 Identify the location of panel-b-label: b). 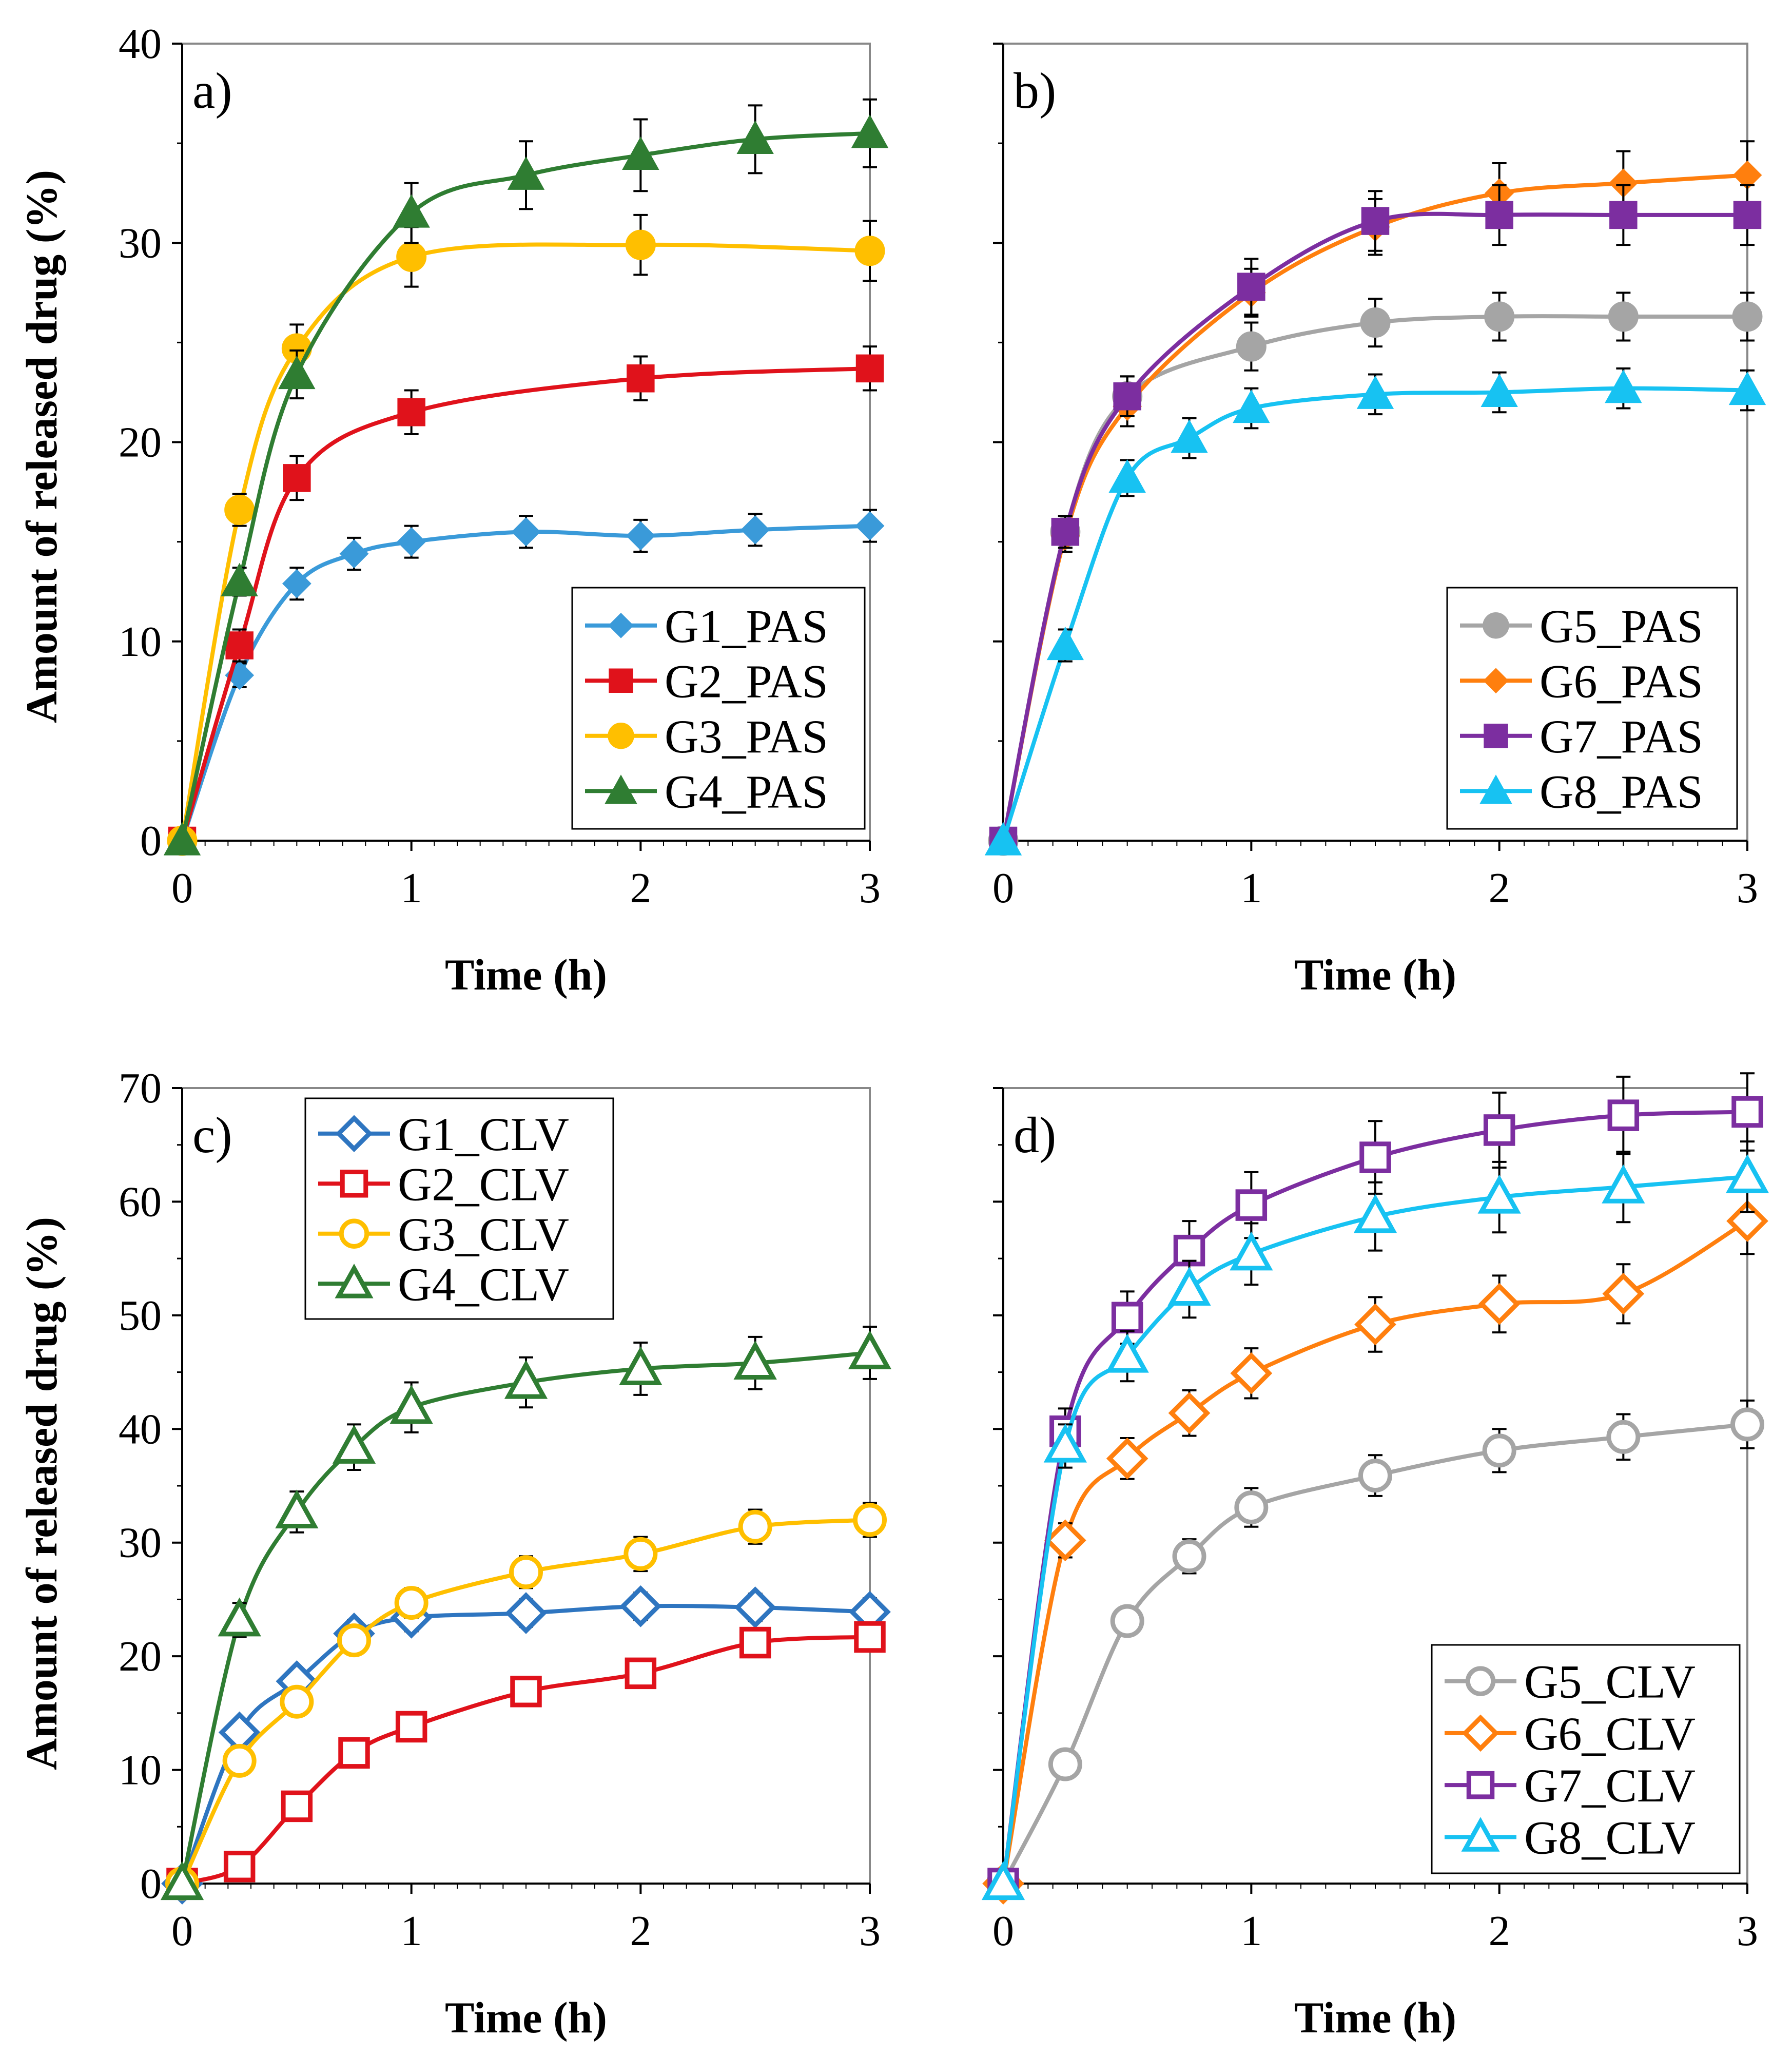
(1035, 90).